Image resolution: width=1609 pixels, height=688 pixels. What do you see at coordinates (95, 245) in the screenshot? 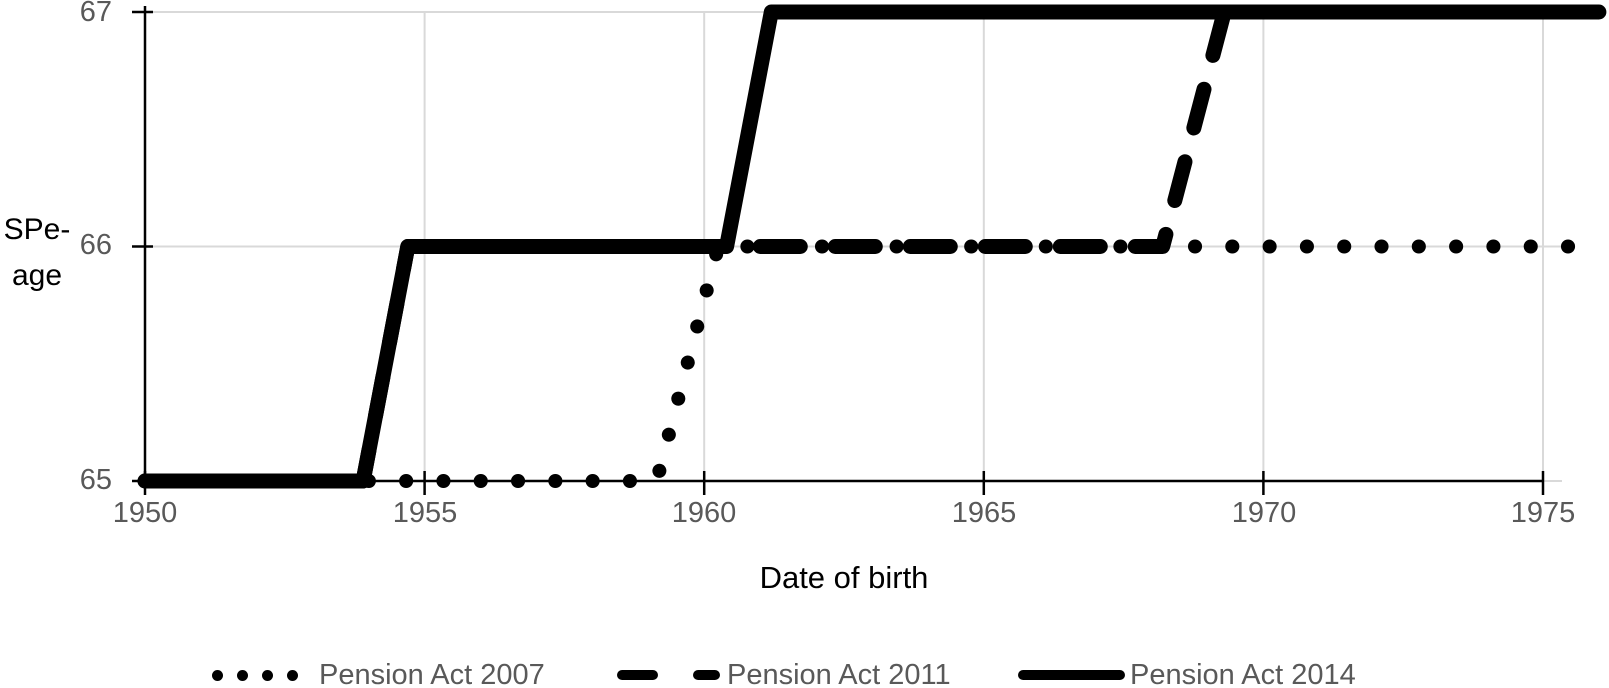
I see `y-tick-label-66: 66` at bounding box center [95, 245].